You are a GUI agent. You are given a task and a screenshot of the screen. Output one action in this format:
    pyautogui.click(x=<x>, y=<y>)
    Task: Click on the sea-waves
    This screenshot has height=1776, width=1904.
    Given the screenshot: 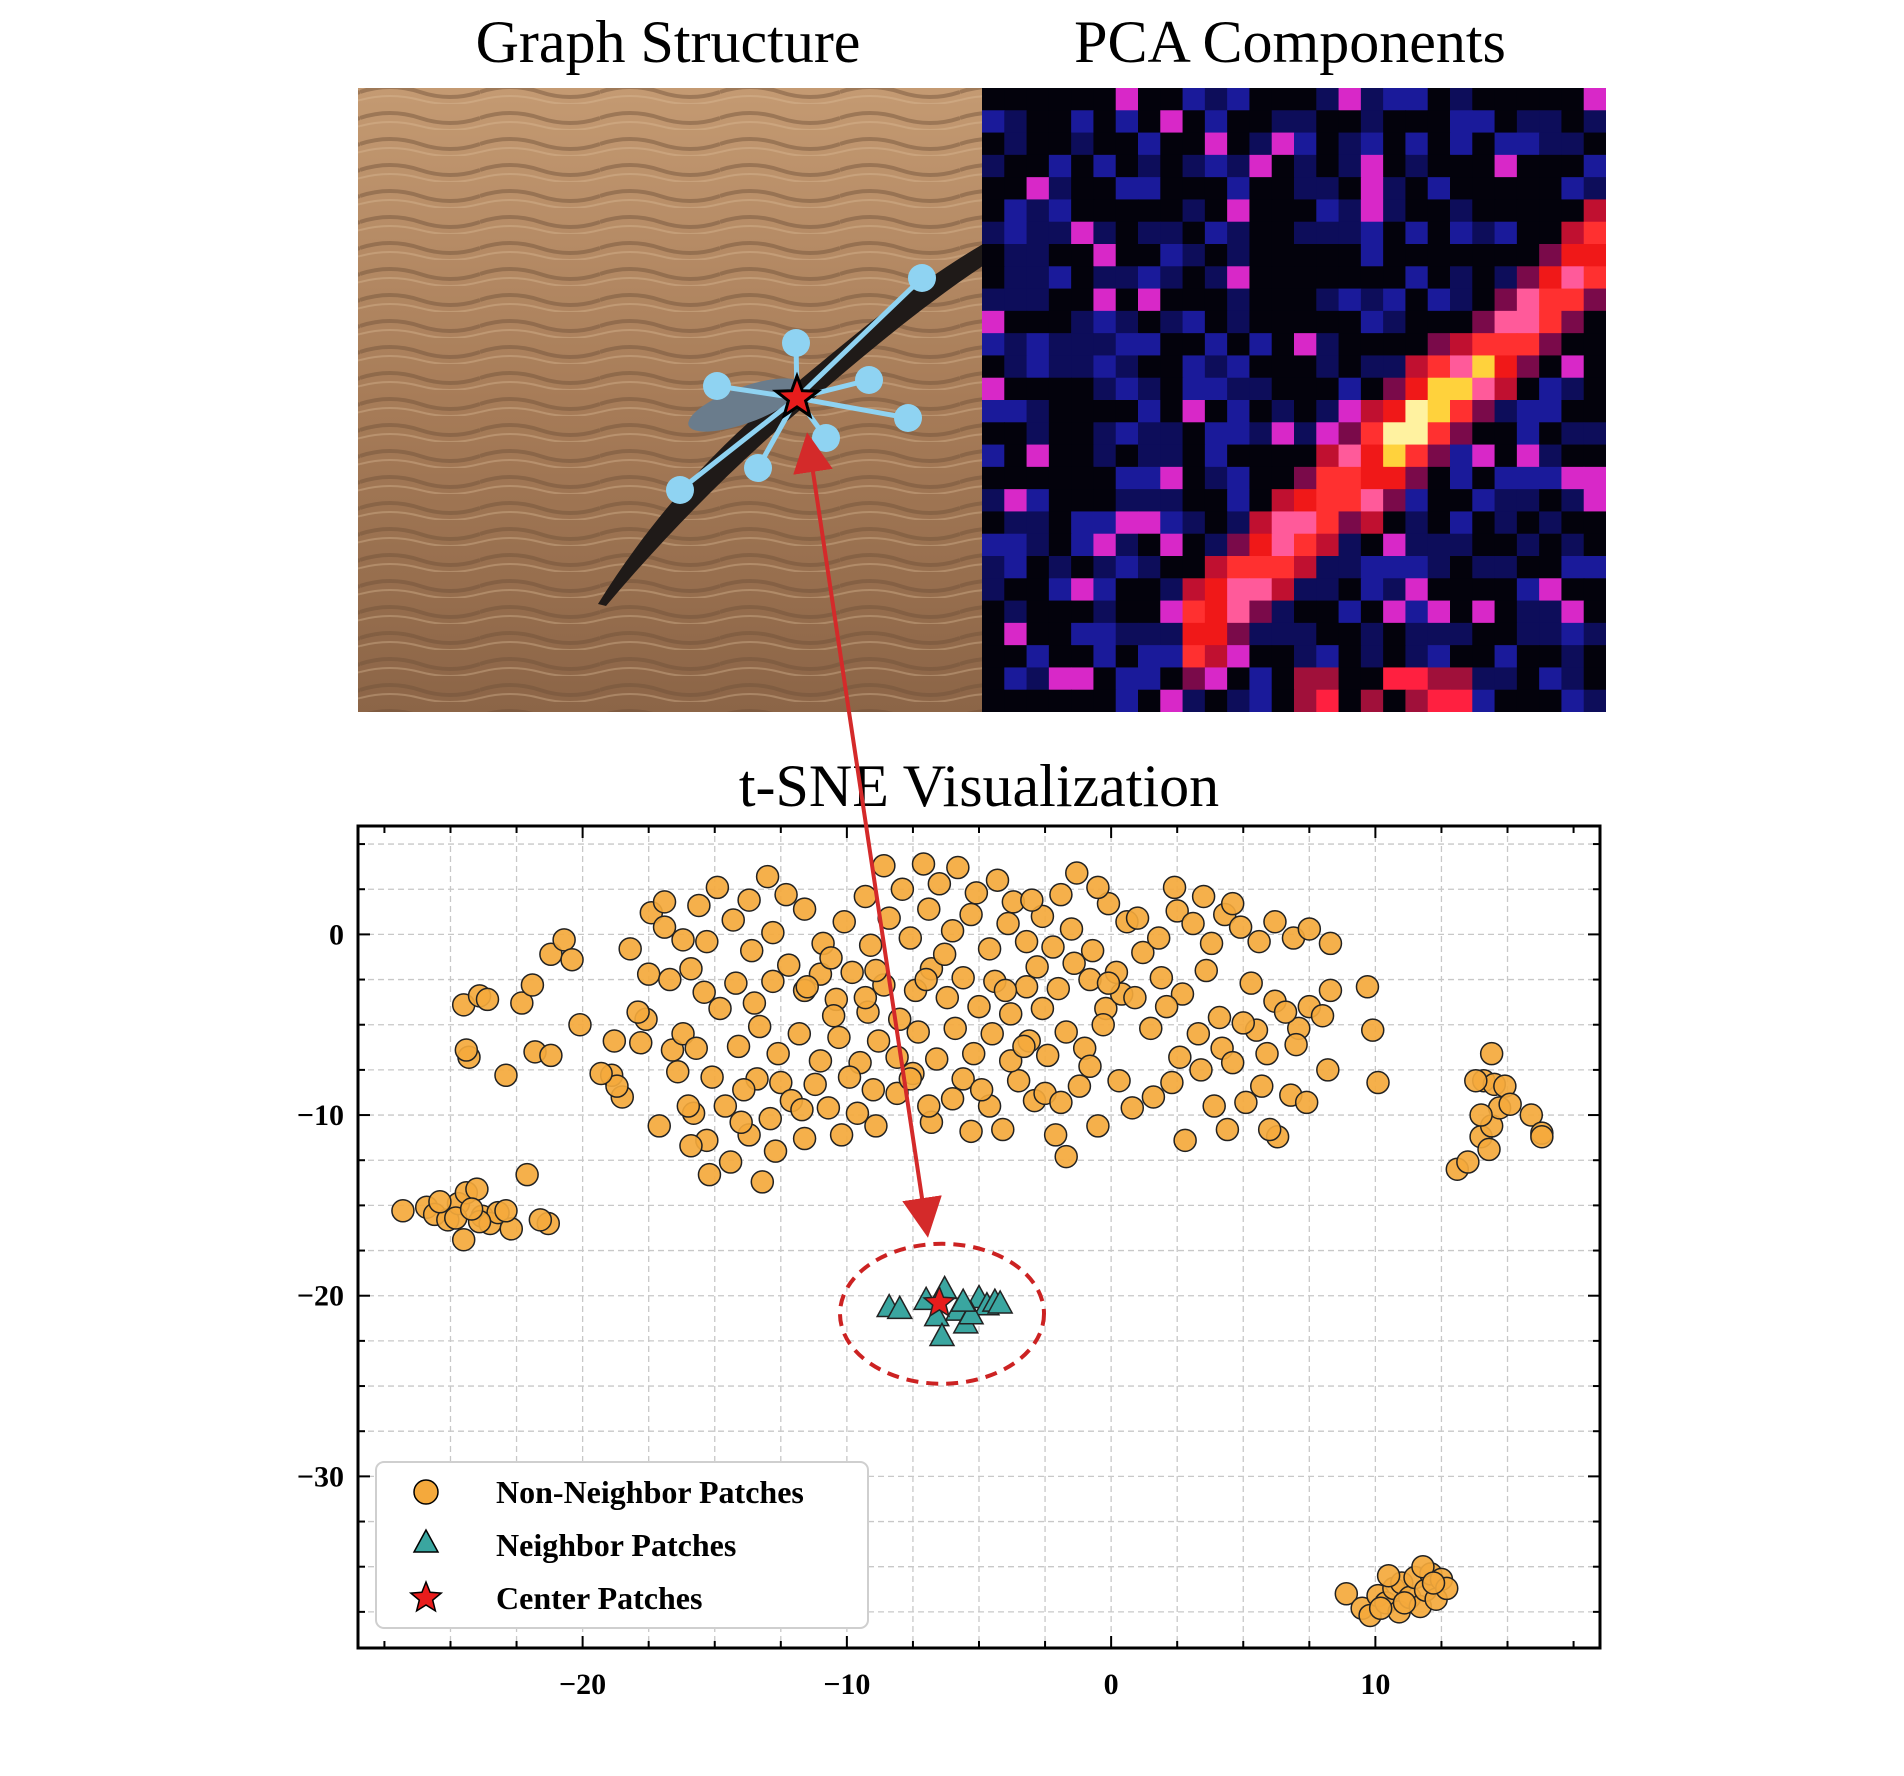 What is the action you would take?
    pyautogui.click(x=670, y=400)
    